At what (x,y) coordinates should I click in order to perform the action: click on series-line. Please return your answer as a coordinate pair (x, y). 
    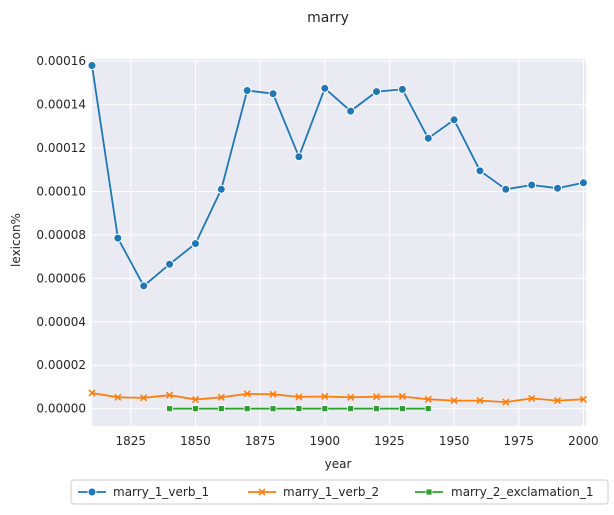
    Looking at the image, I should click on (337, 398).